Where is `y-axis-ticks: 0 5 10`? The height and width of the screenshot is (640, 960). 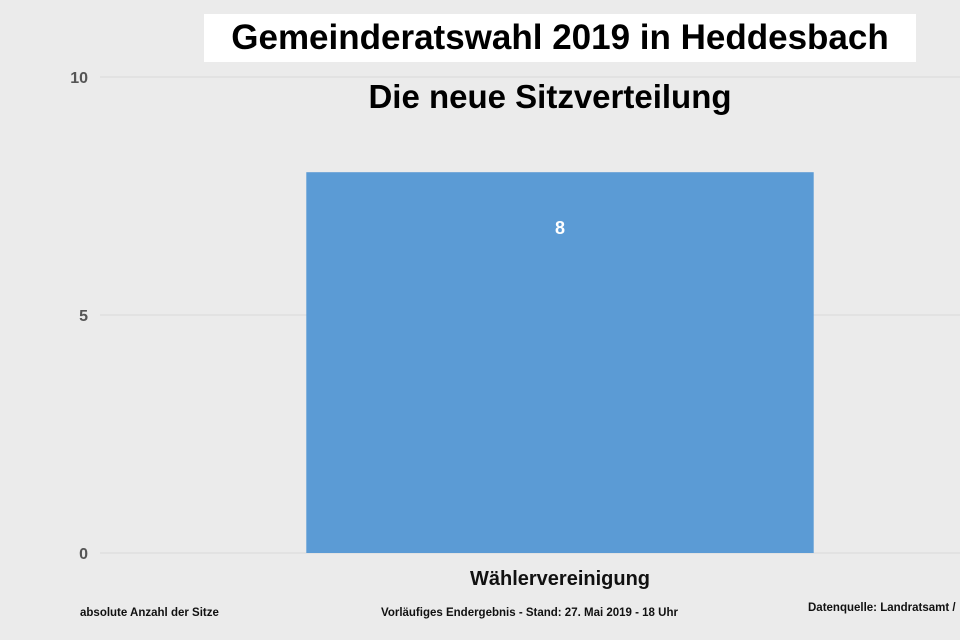
y-axis-ticks: 0 5 10 is located at coordinates (79, 316).